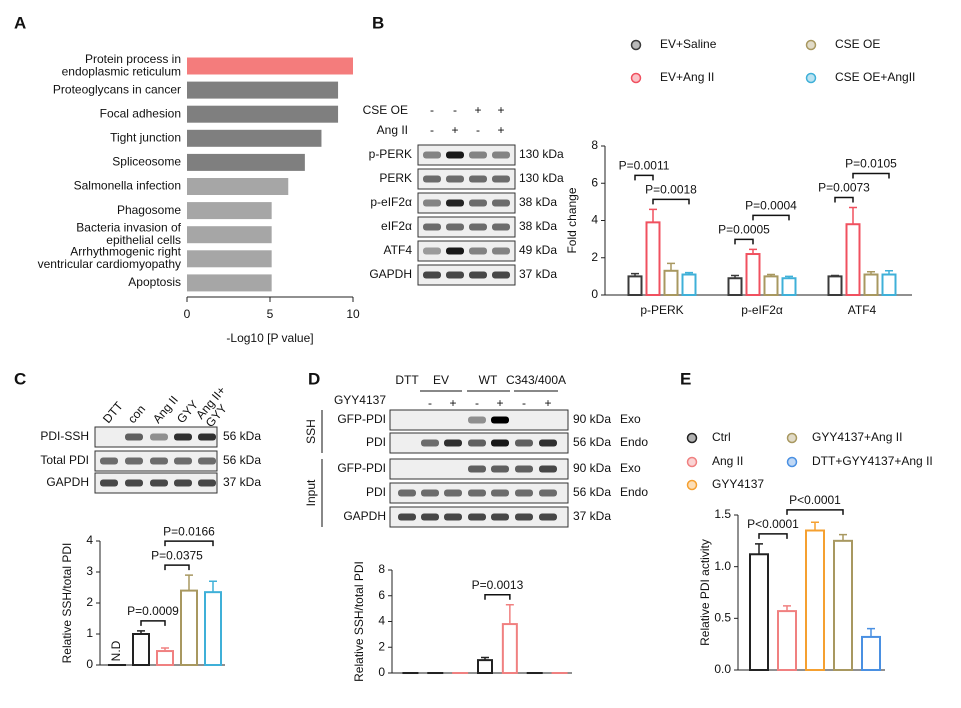 Image resolution: width=961 pixels, height=708 pixels. Describe the element at coordinates (177, 555) in the screenshot. I see `annotation: P=0.0375` at that location.